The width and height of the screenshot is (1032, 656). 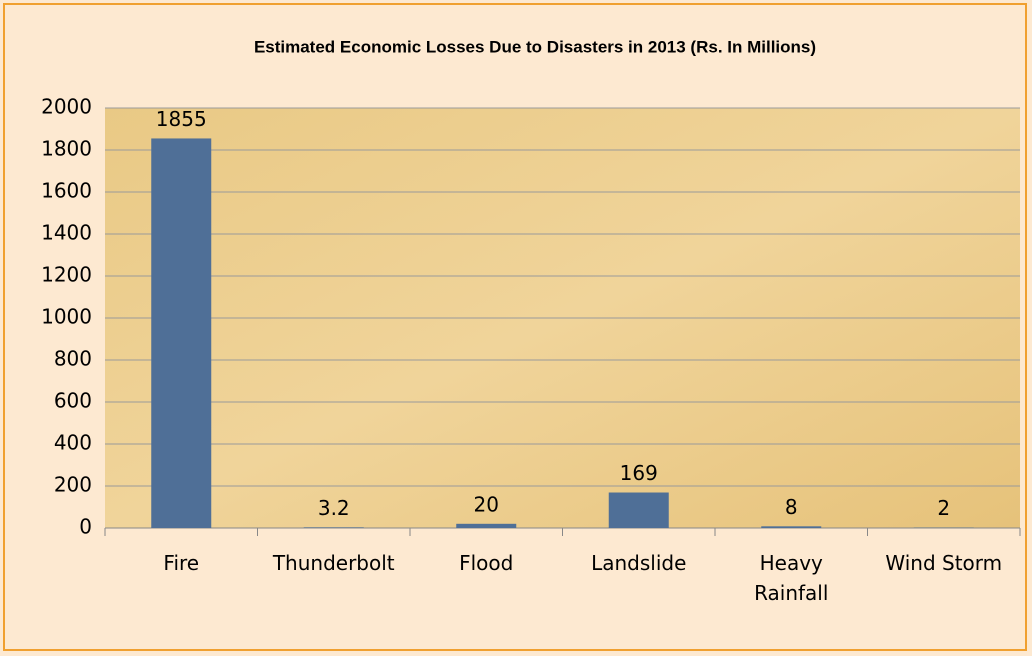 I want to click on data-label: 2, so click(x=943, y=508).